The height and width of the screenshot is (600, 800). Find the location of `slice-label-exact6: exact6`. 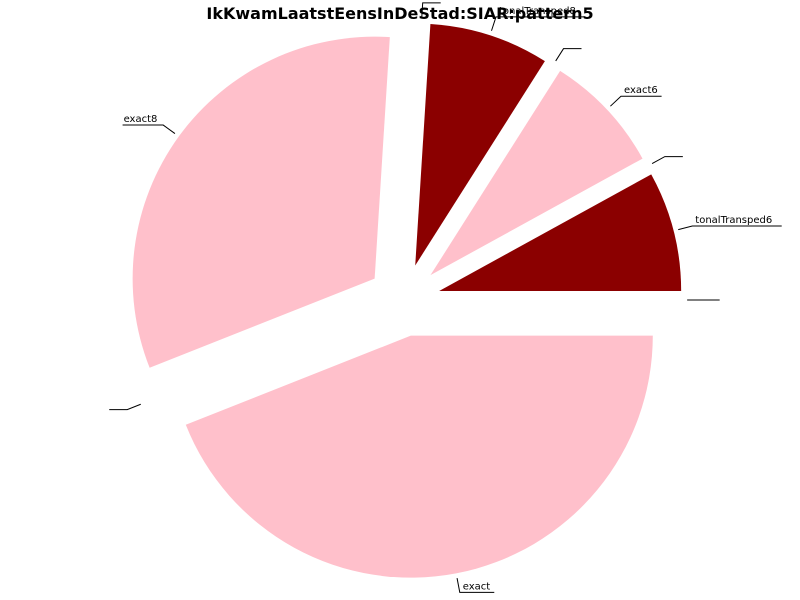

slice-label-exact6: exact6 is located at coordinates (641, 90).